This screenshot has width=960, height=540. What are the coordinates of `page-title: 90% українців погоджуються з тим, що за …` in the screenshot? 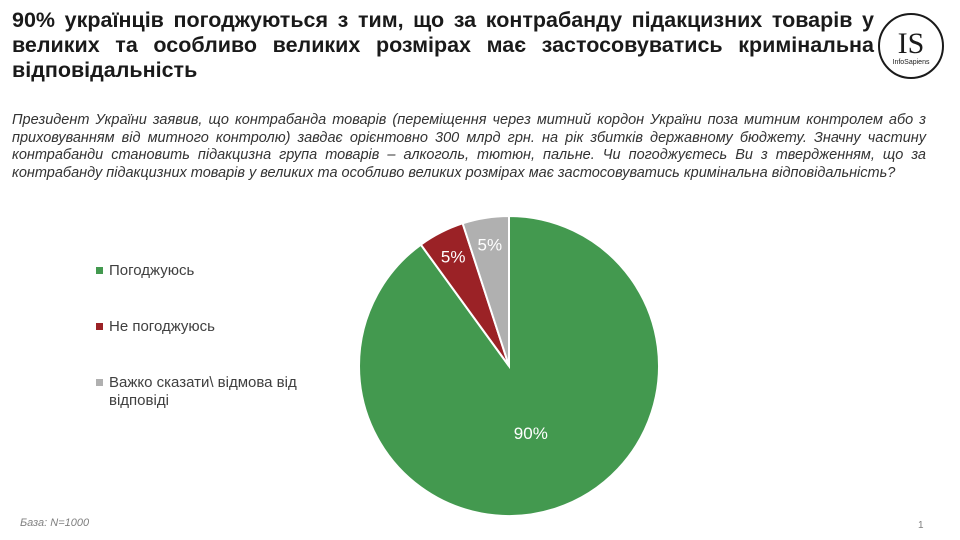 It's located at (443, 45).